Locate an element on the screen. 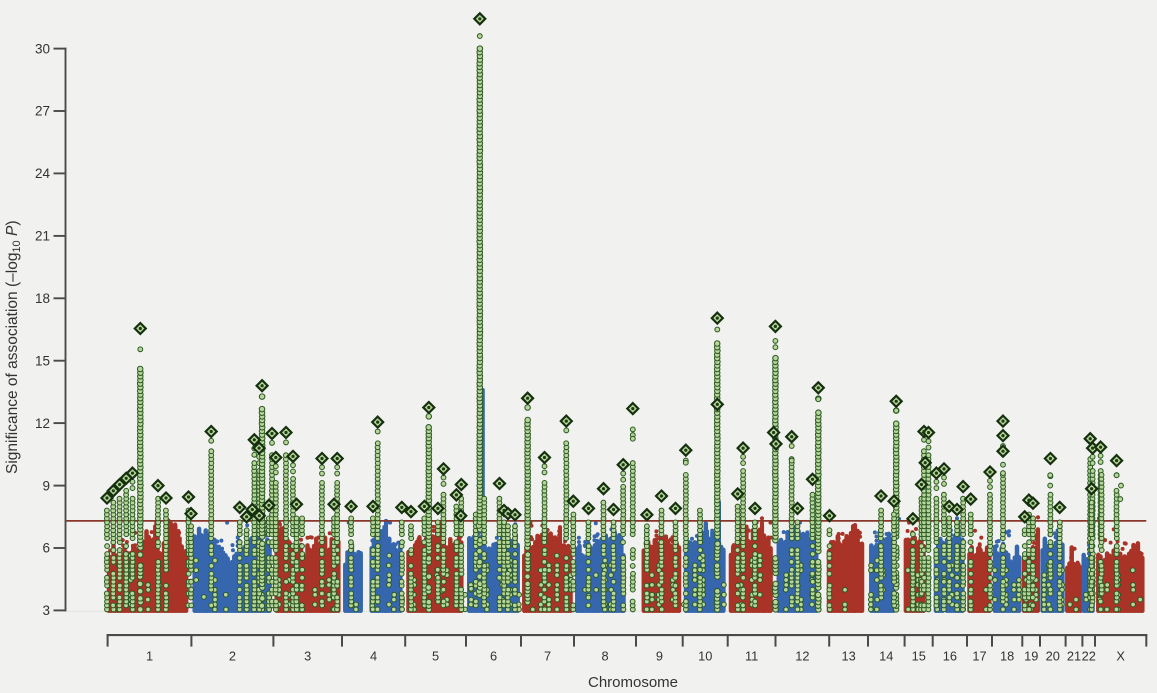 This screenshot has height=693, width=1157. svg-text: 8 is located at coordinates (604, 656).